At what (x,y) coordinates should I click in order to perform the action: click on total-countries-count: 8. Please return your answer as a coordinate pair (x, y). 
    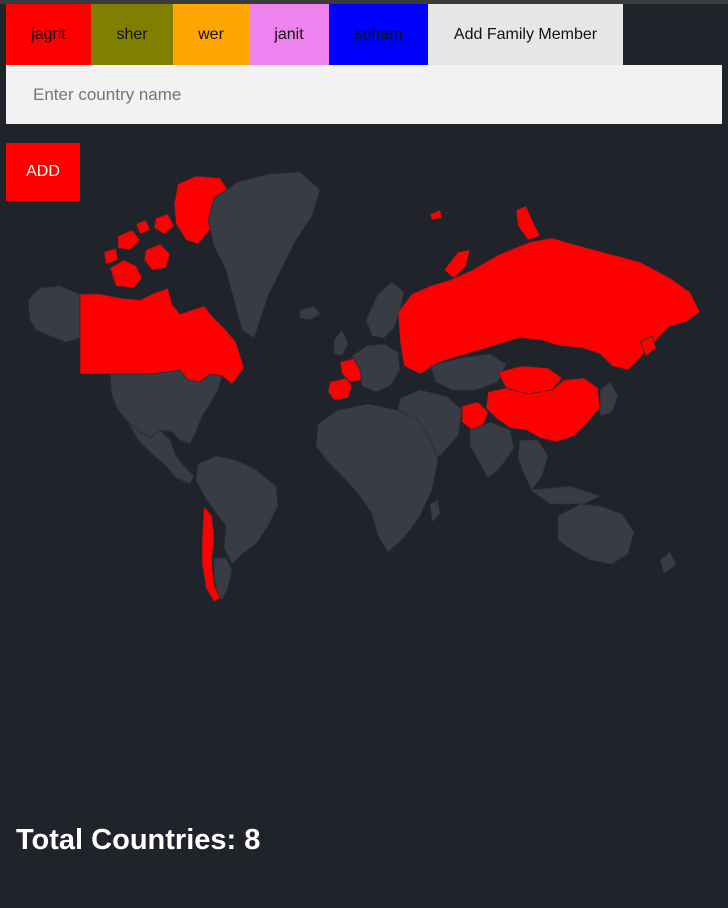
    Looking at the image, I should click on (252, 840).